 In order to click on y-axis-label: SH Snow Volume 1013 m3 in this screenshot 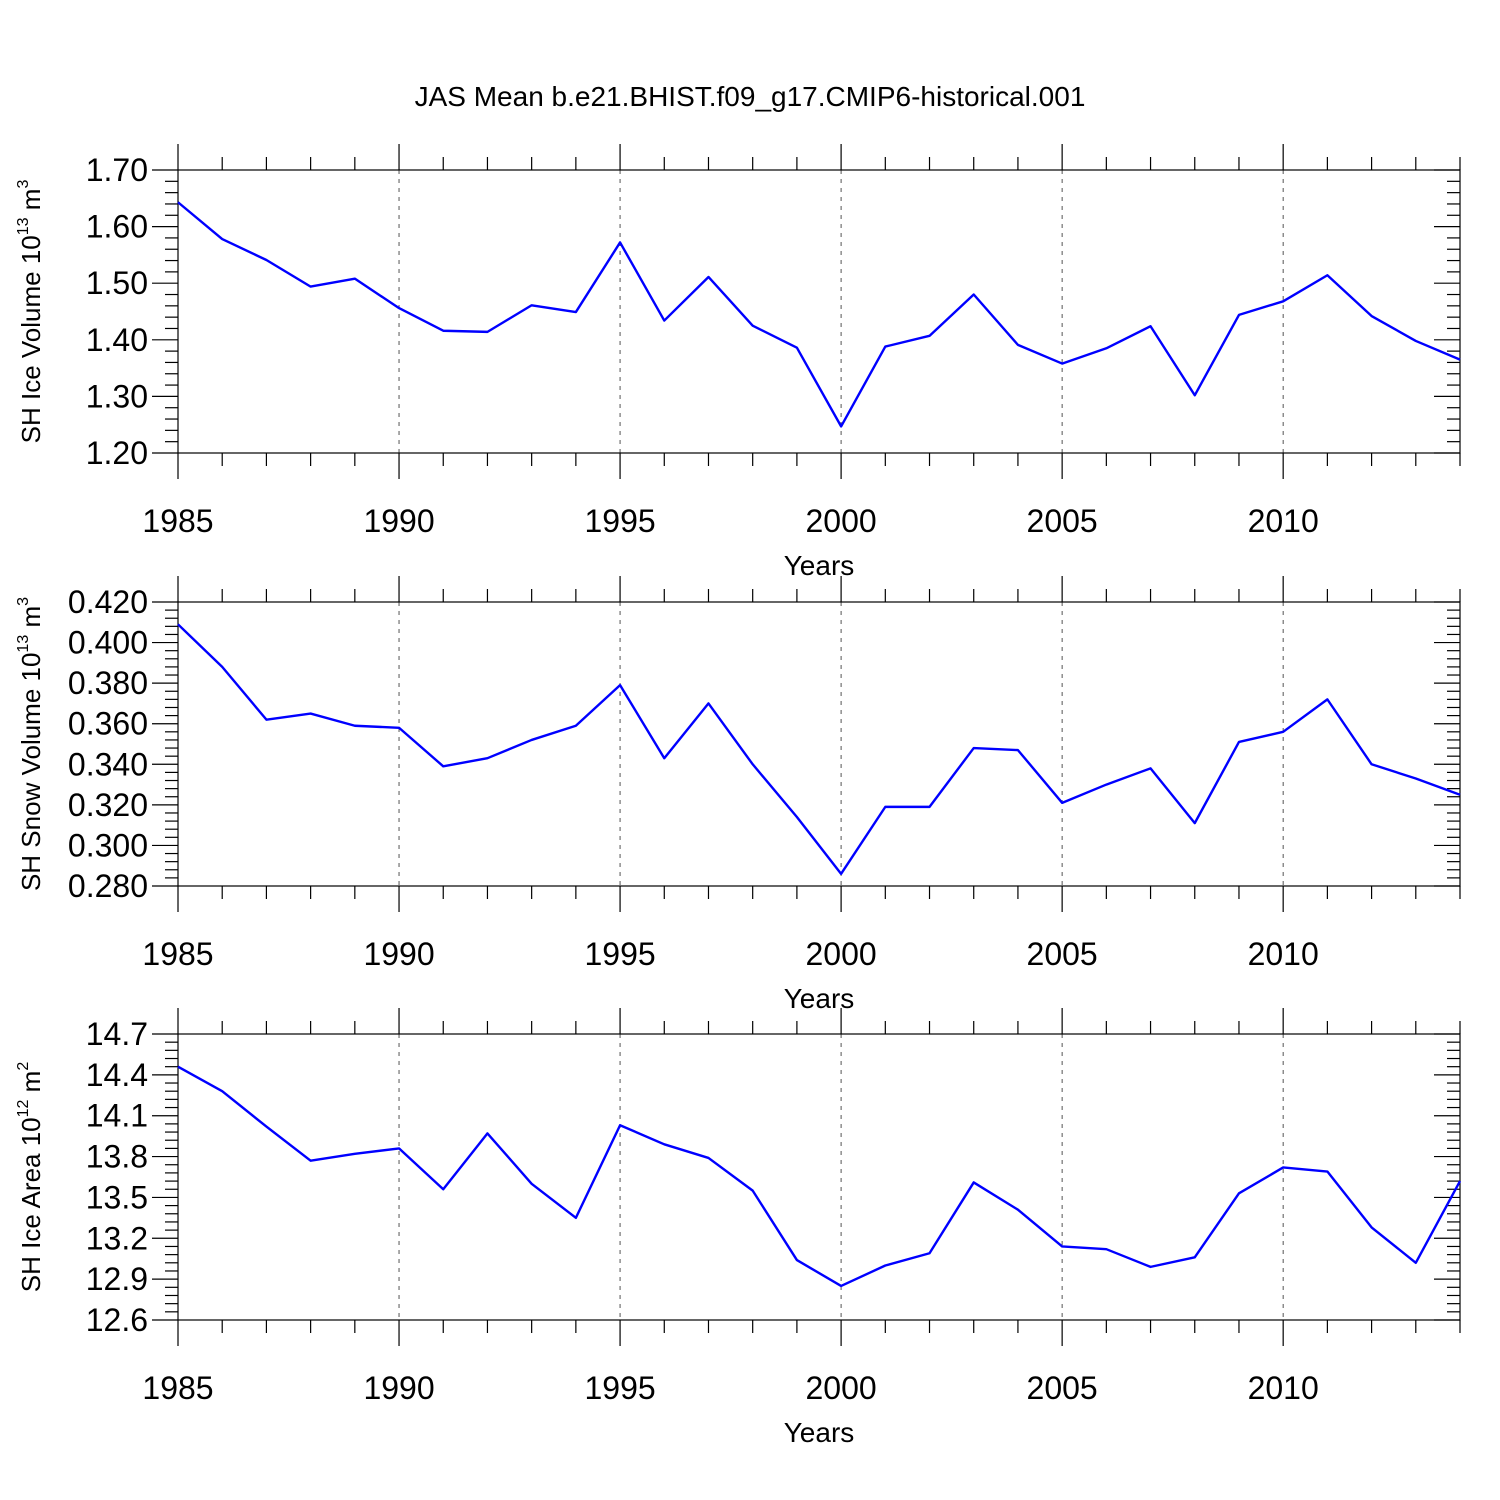, I will do `click(30, 744)`.